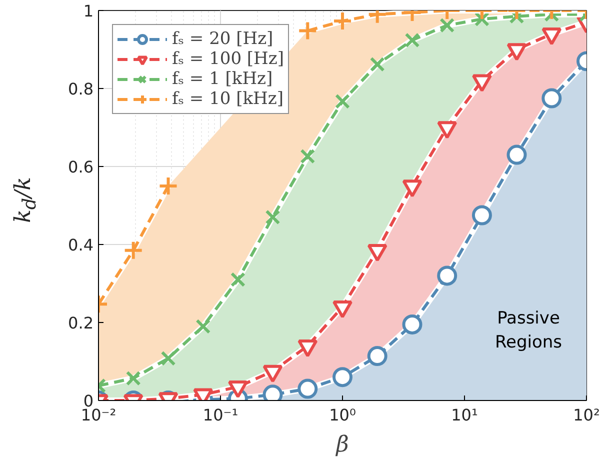  I want to click on x-tick-label: 10⁻², so click(98, 415).